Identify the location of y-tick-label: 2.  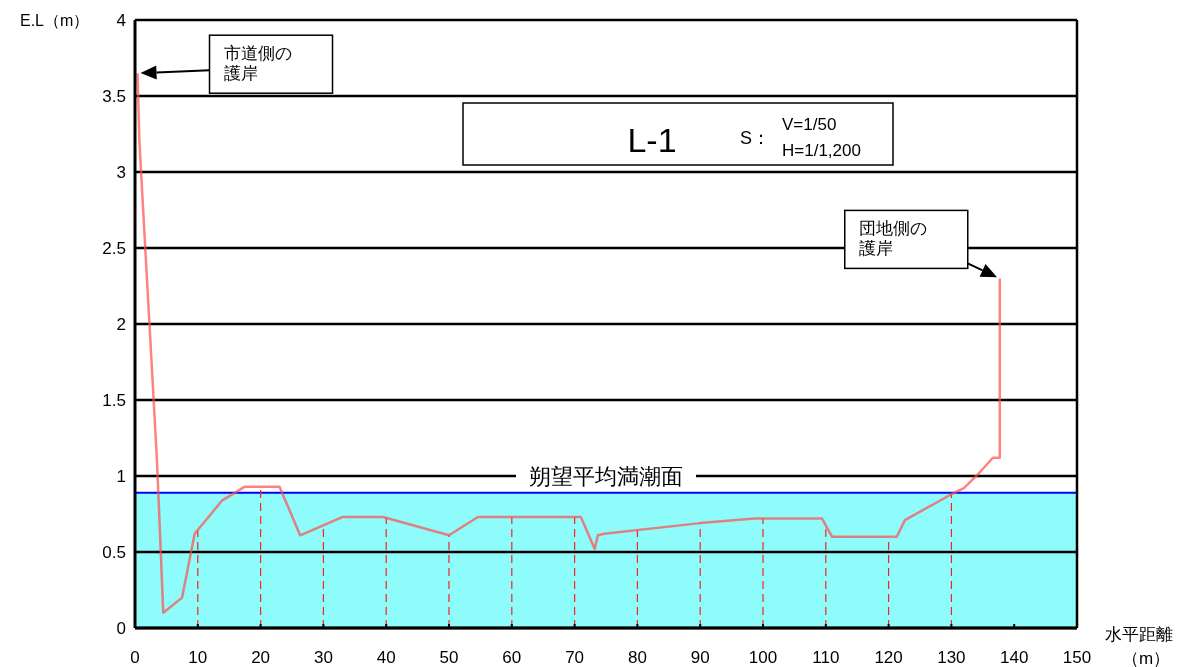
(121, 324).